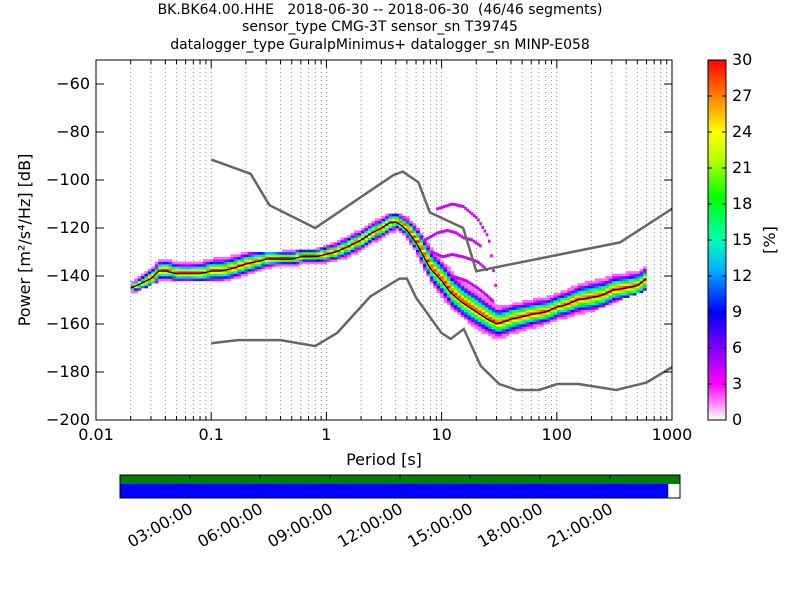  Describe the element at coordinates (394, 491) in the screenshot. I see `data-coverage-bar` at that location.